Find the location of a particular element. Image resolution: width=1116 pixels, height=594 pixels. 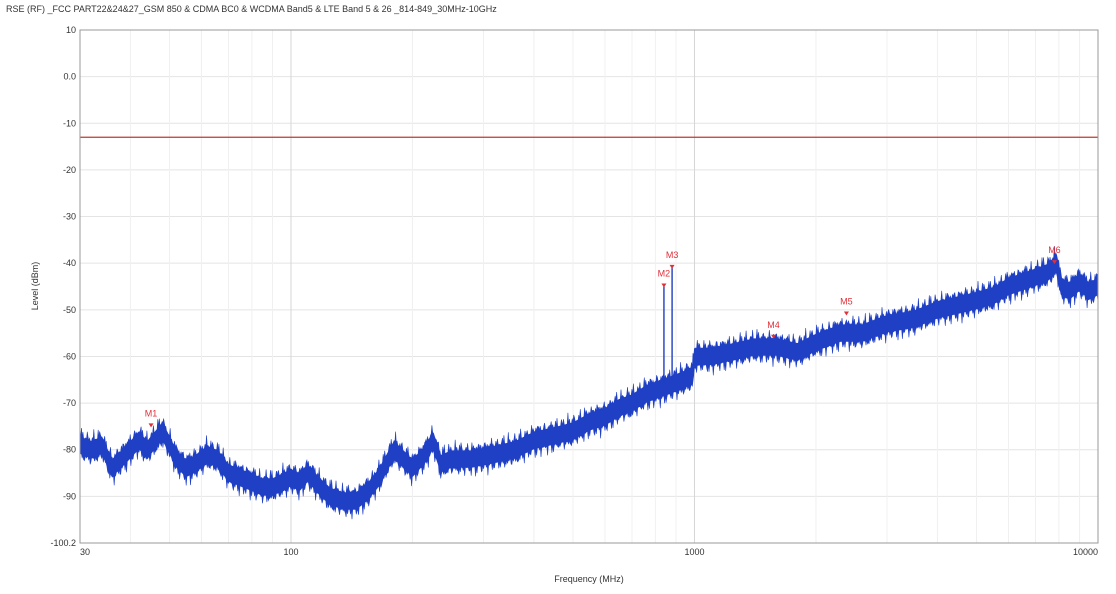

marker-label: M6 is located at coordinates (1054, 250).